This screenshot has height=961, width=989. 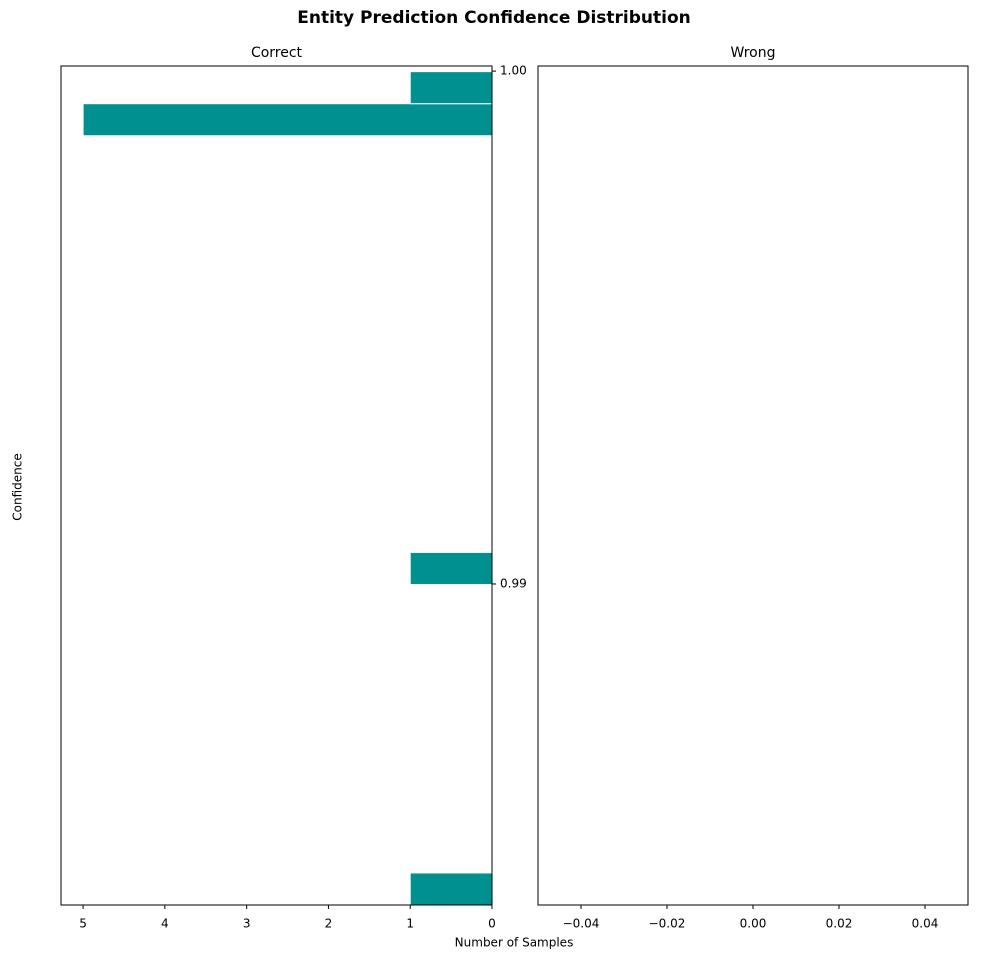 I want to click on x-tick-label: −0.02, so click(x=667, y=924).